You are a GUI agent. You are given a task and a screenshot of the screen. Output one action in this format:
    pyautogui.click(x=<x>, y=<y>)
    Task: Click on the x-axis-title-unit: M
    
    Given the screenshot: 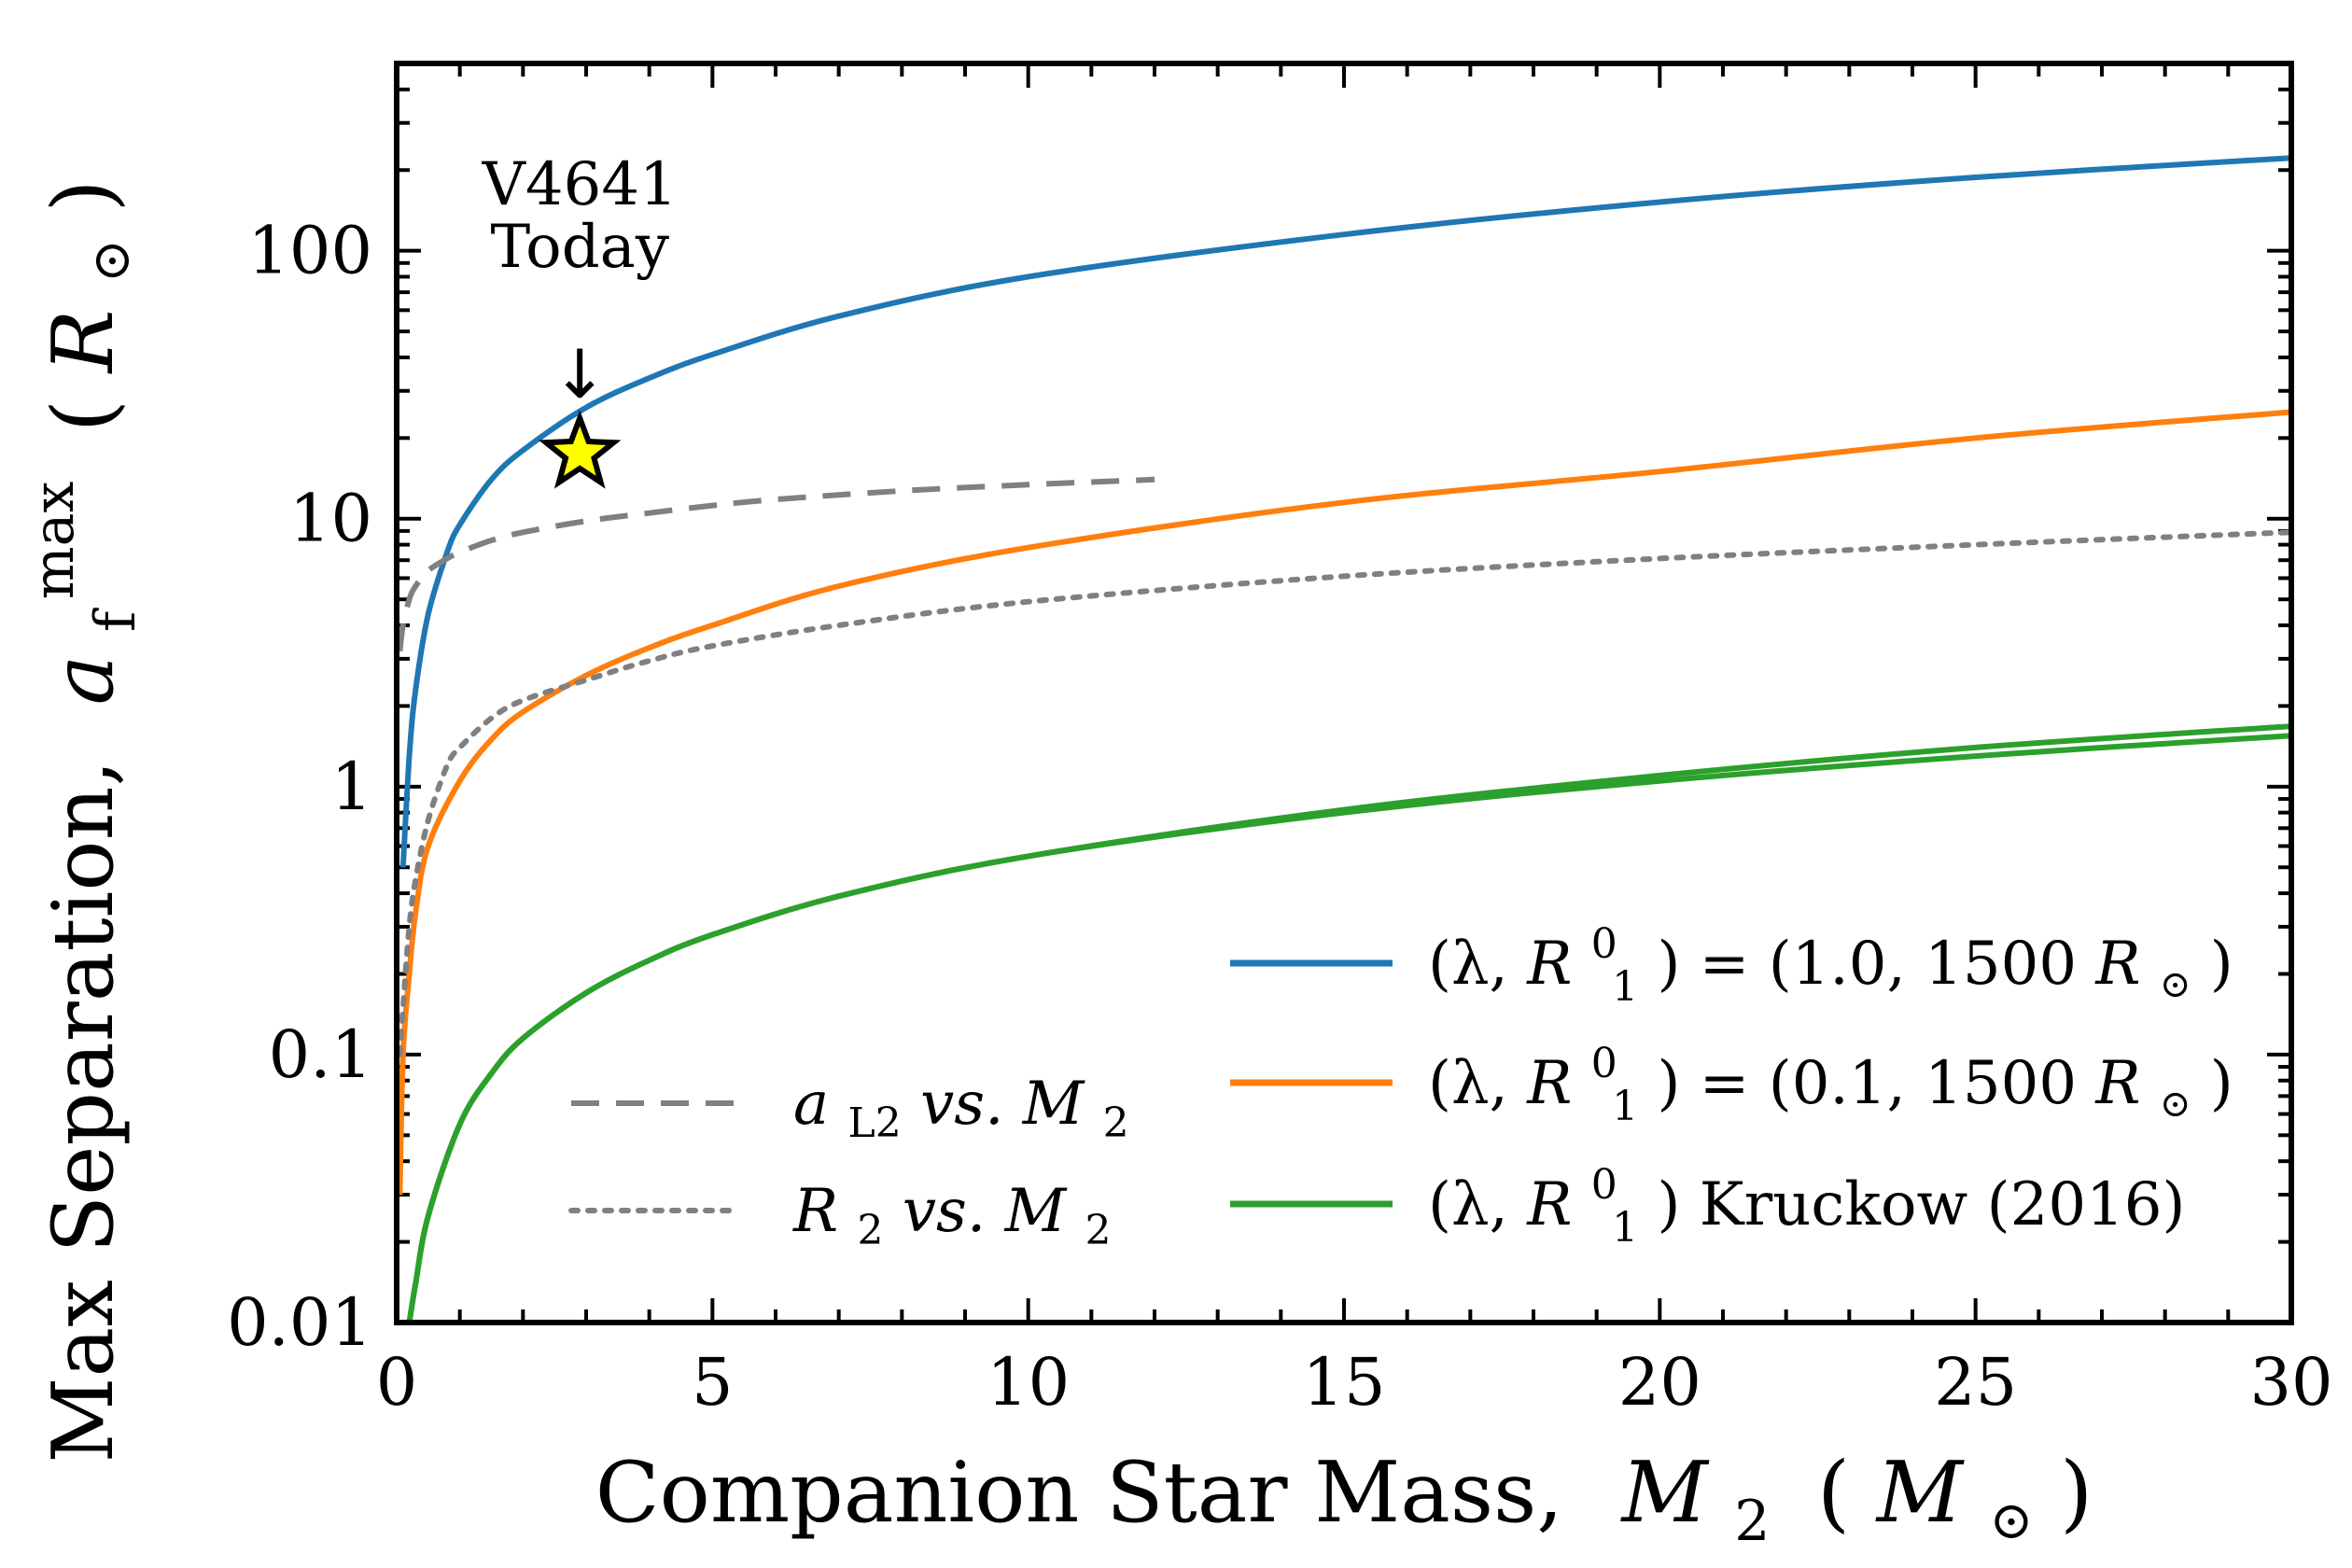 What is the action you would take?
    pyautogui.click(x=1920, y=1493)
    